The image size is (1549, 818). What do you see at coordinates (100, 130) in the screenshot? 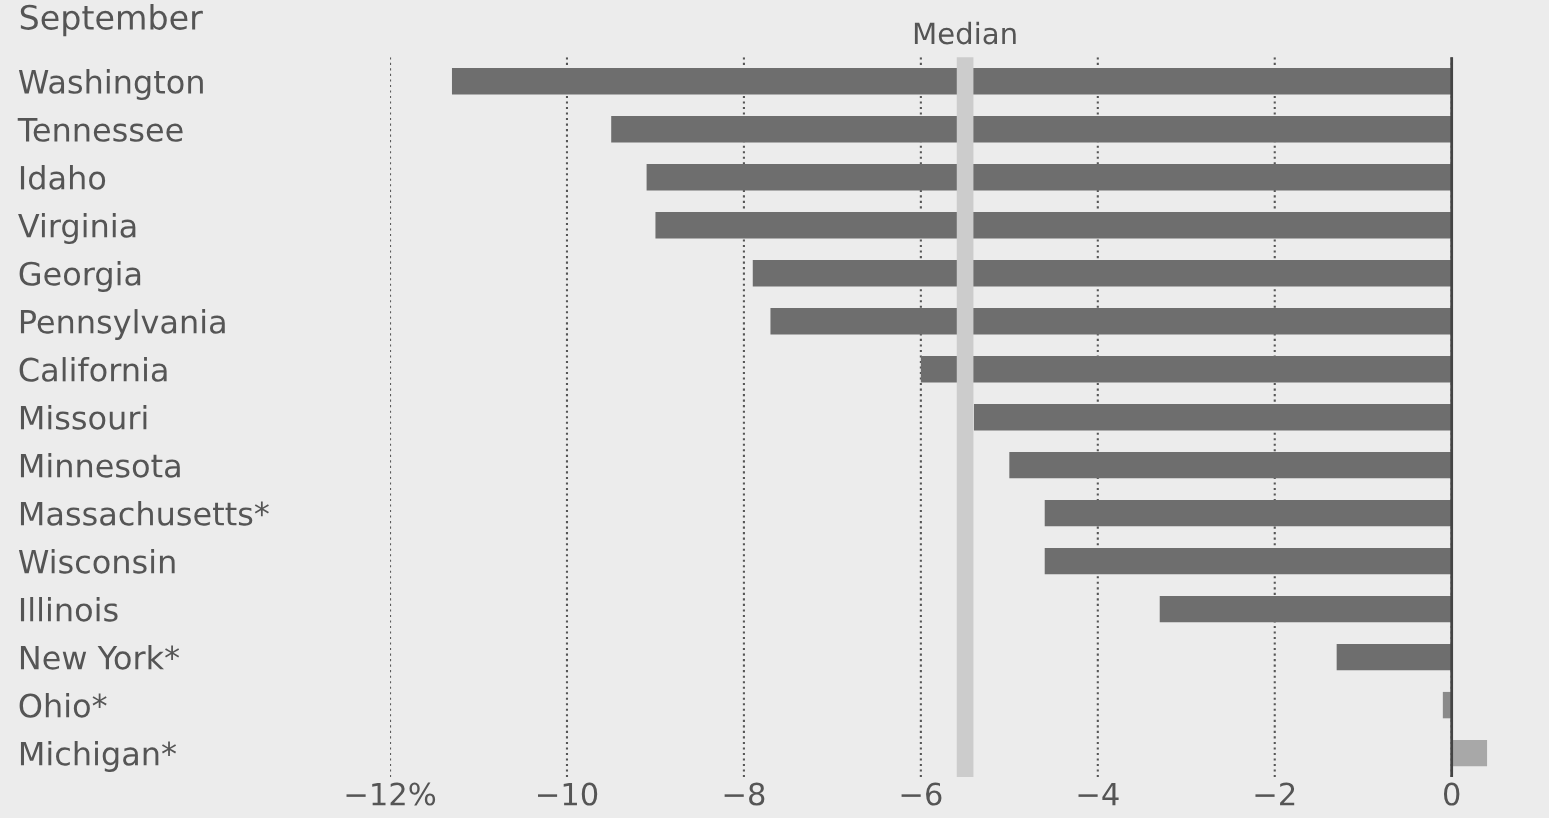
I see `y-tick-label: Tennessee` at bounding box center [100, 130].